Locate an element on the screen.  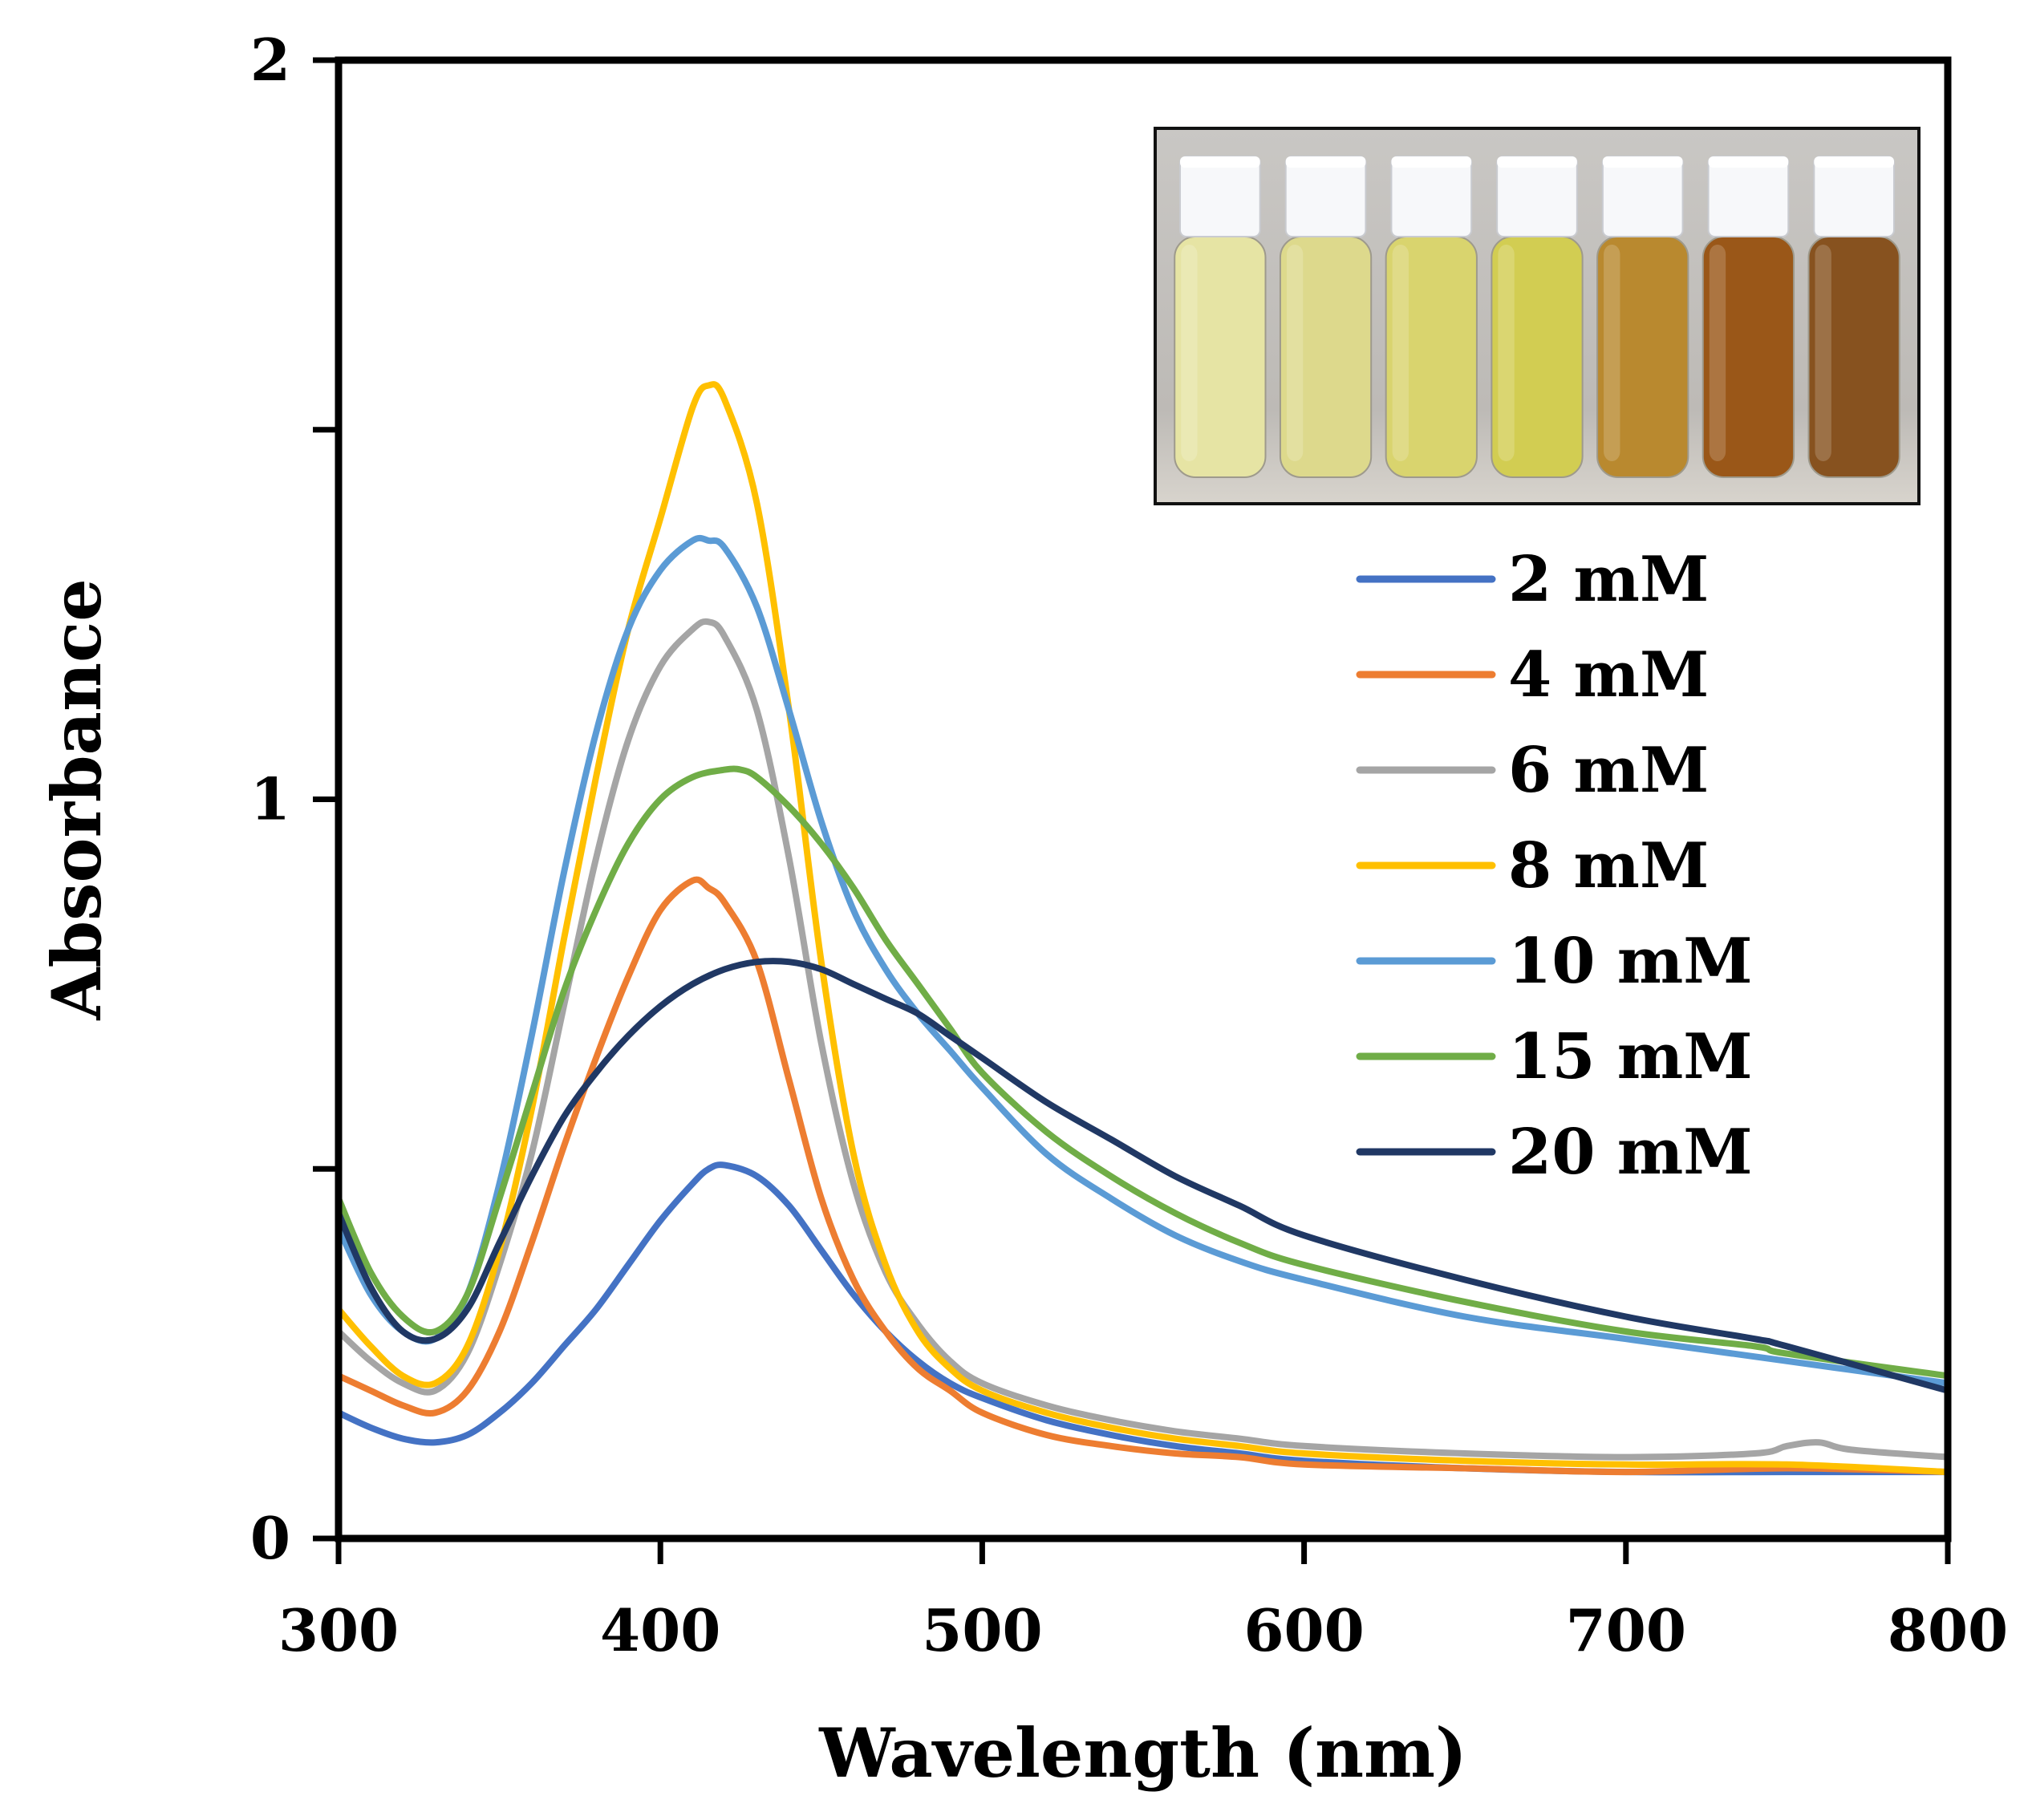
y-tick-label: 1 is located at coordinates (270, 799).